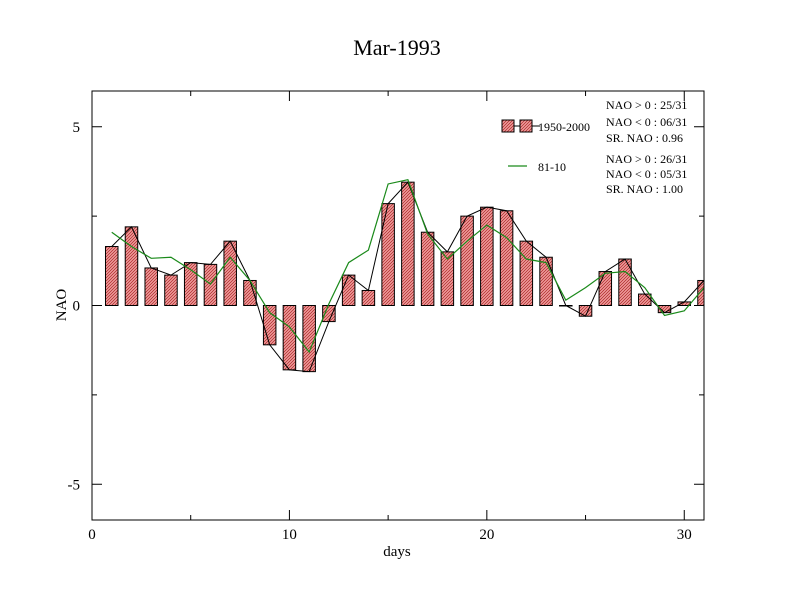 The width and height of the screenshot is (792, 612). What do you see at coordinates (486, 535) in the screenshot?
I see `x-tick-label: 20` at bounding box center [486, 535].